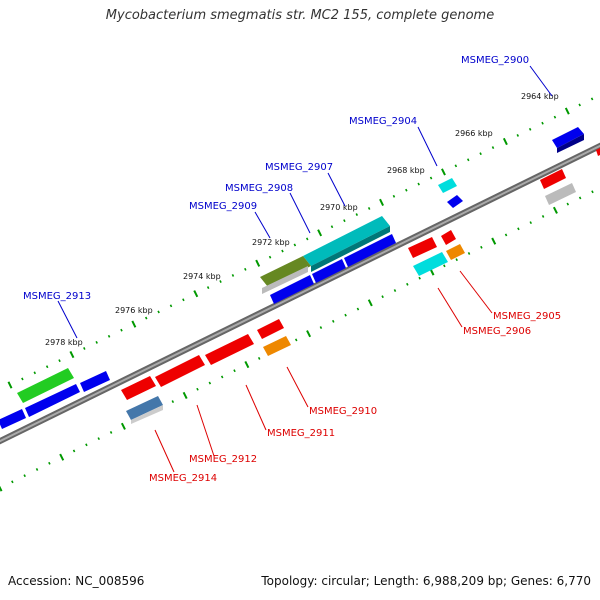 The width and height of the screenshot is (600, 600). Describe the element at coordinates (474, 133) in the screenshot. I see `scale-label: 2966 kbp` at that location.